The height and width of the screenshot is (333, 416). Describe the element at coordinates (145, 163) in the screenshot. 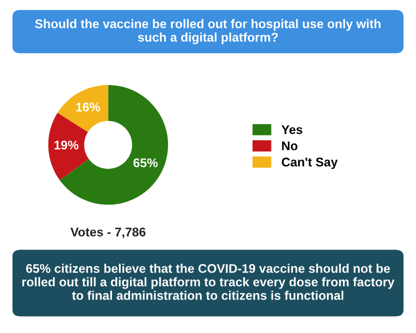

I see `data-label: 65%` at that location.